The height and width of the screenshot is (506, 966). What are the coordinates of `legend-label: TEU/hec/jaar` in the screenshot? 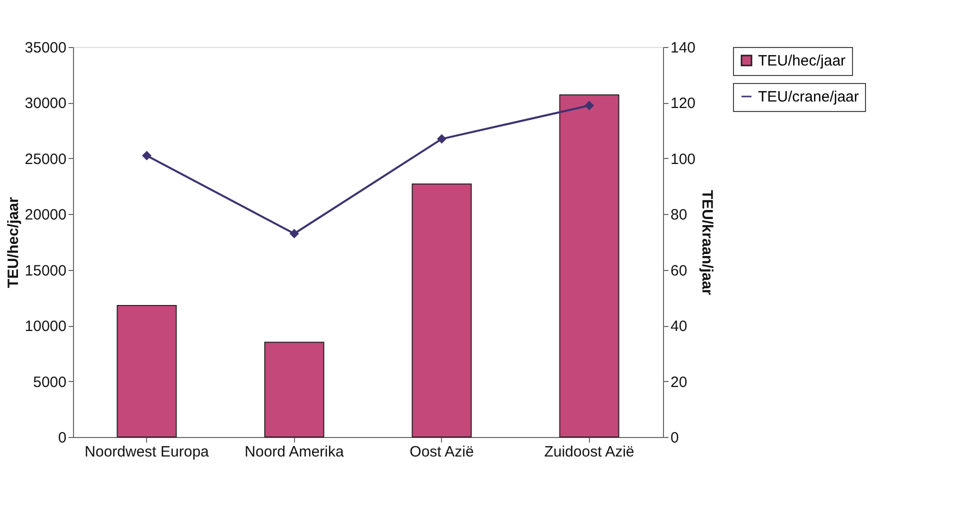 It's located at (802, 61).